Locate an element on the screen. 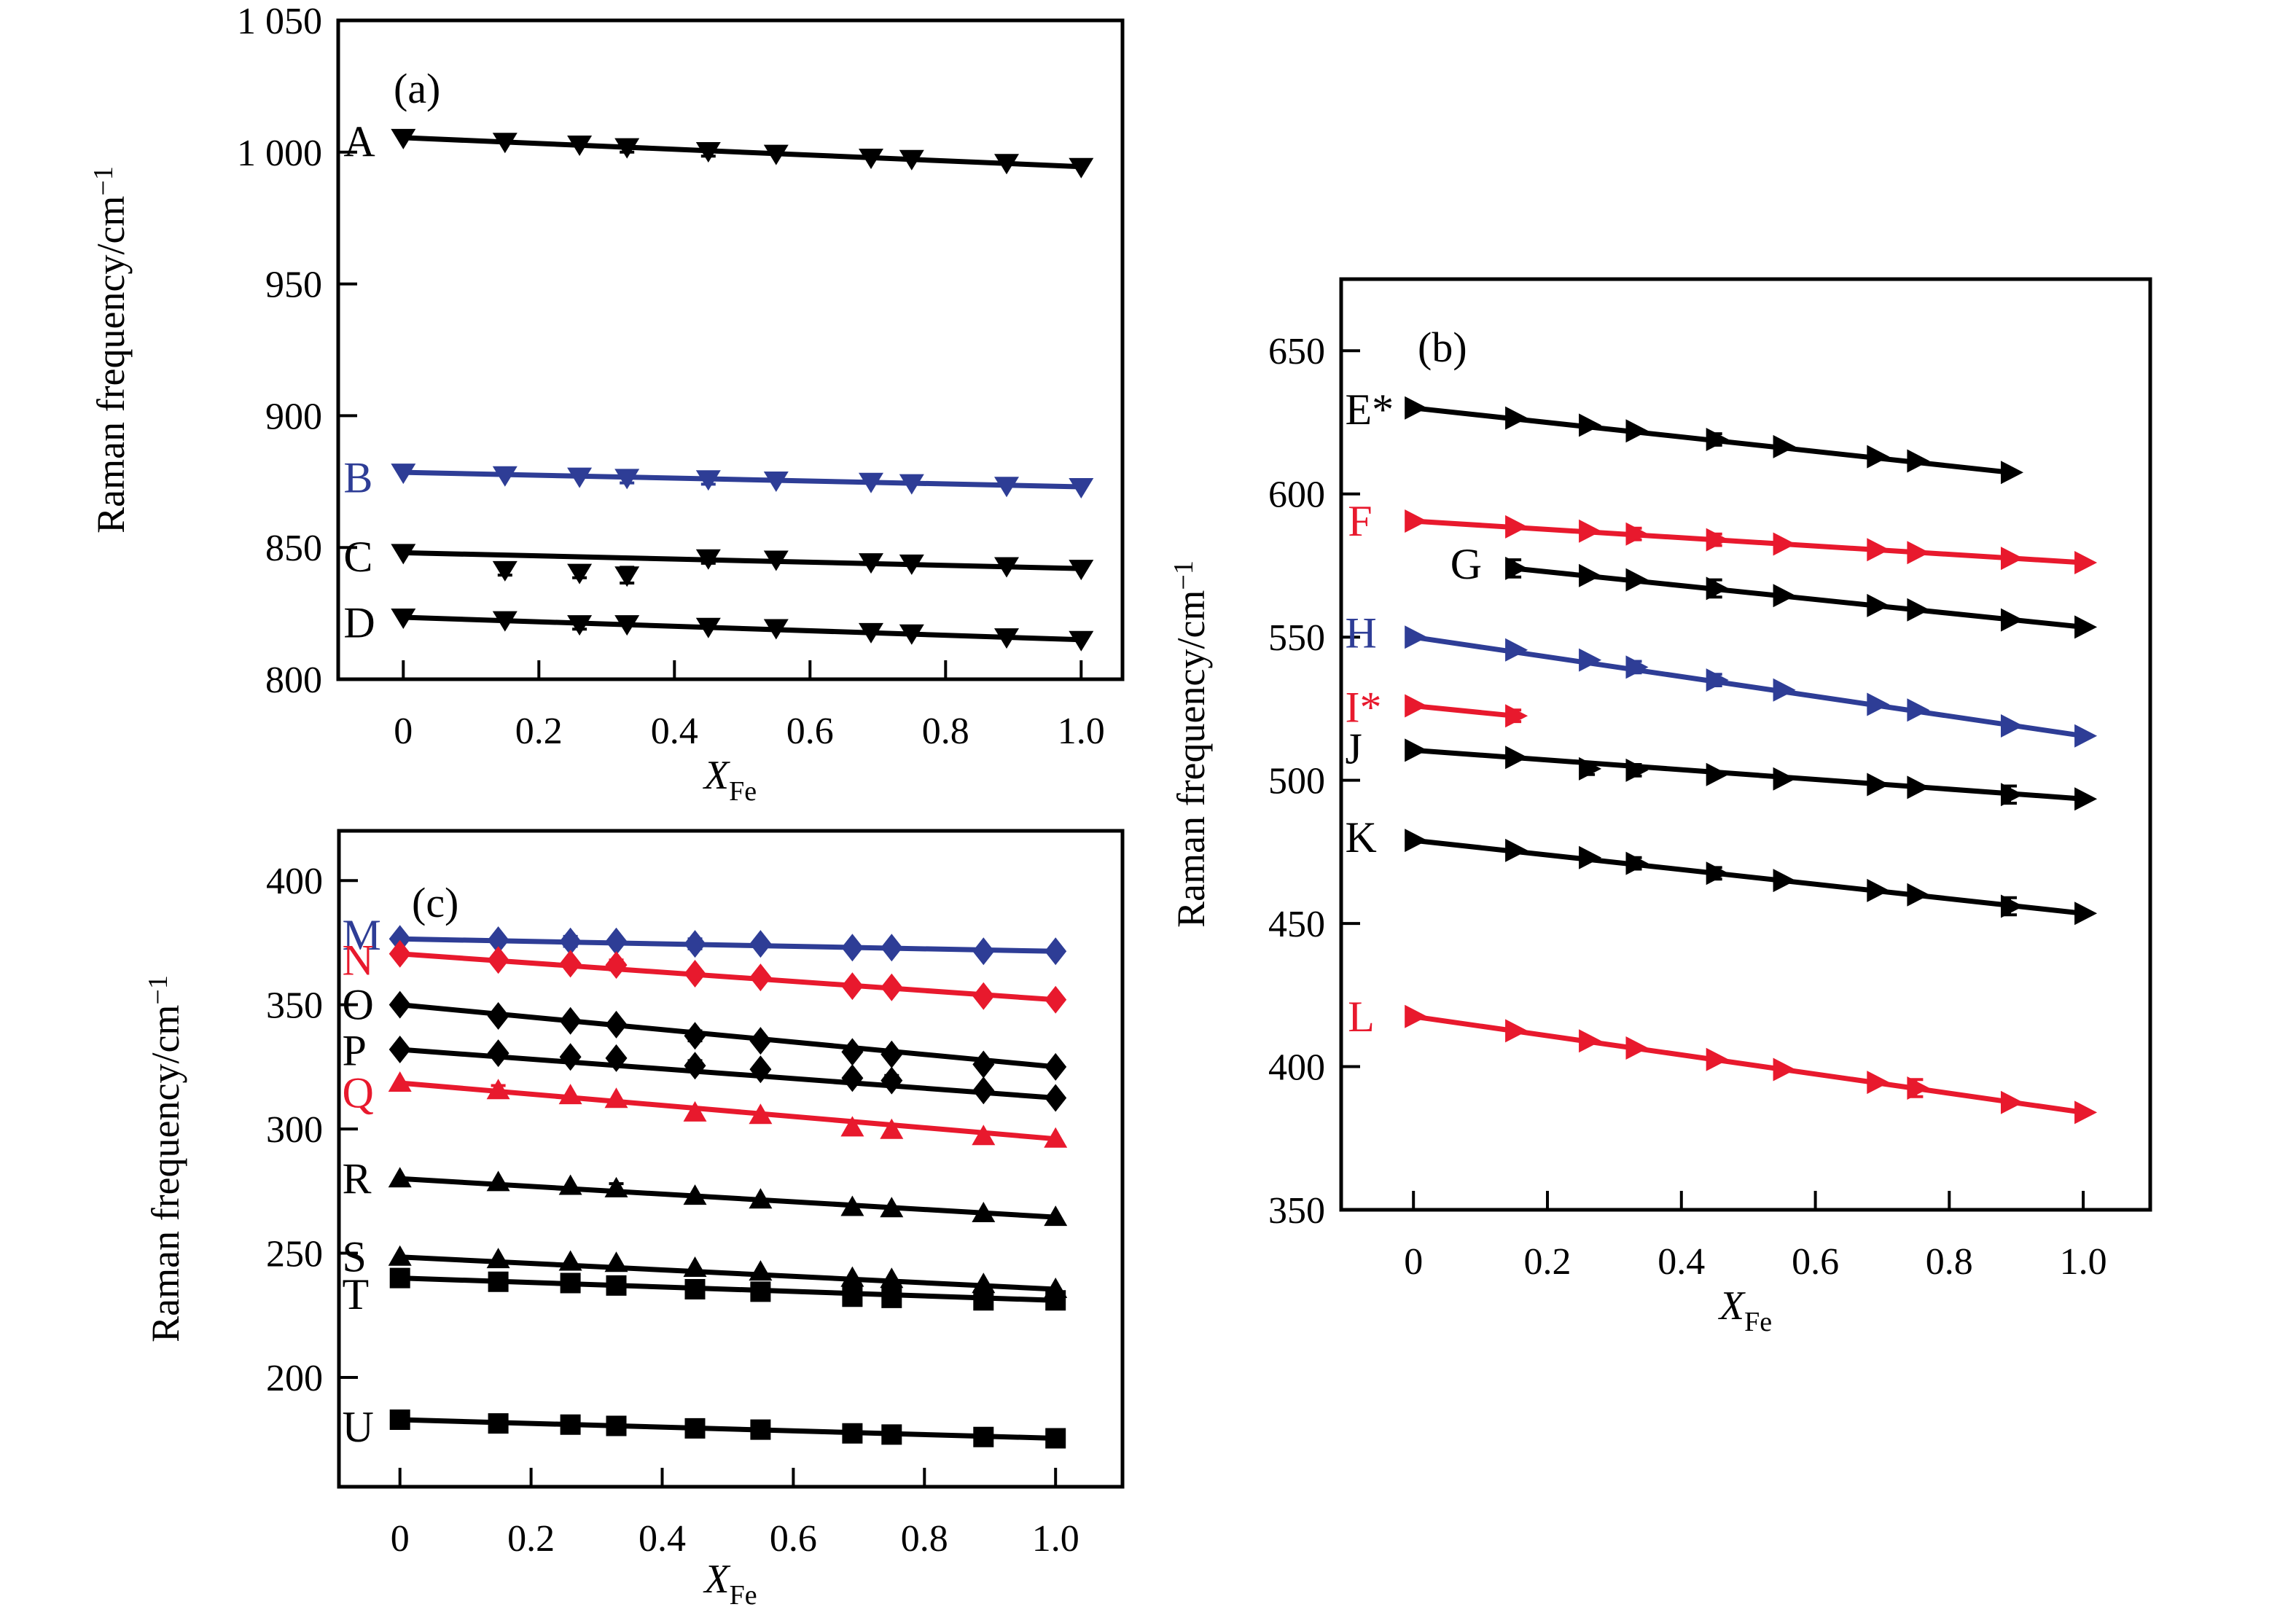  series-F: F is located at coordinates (1723, 535).